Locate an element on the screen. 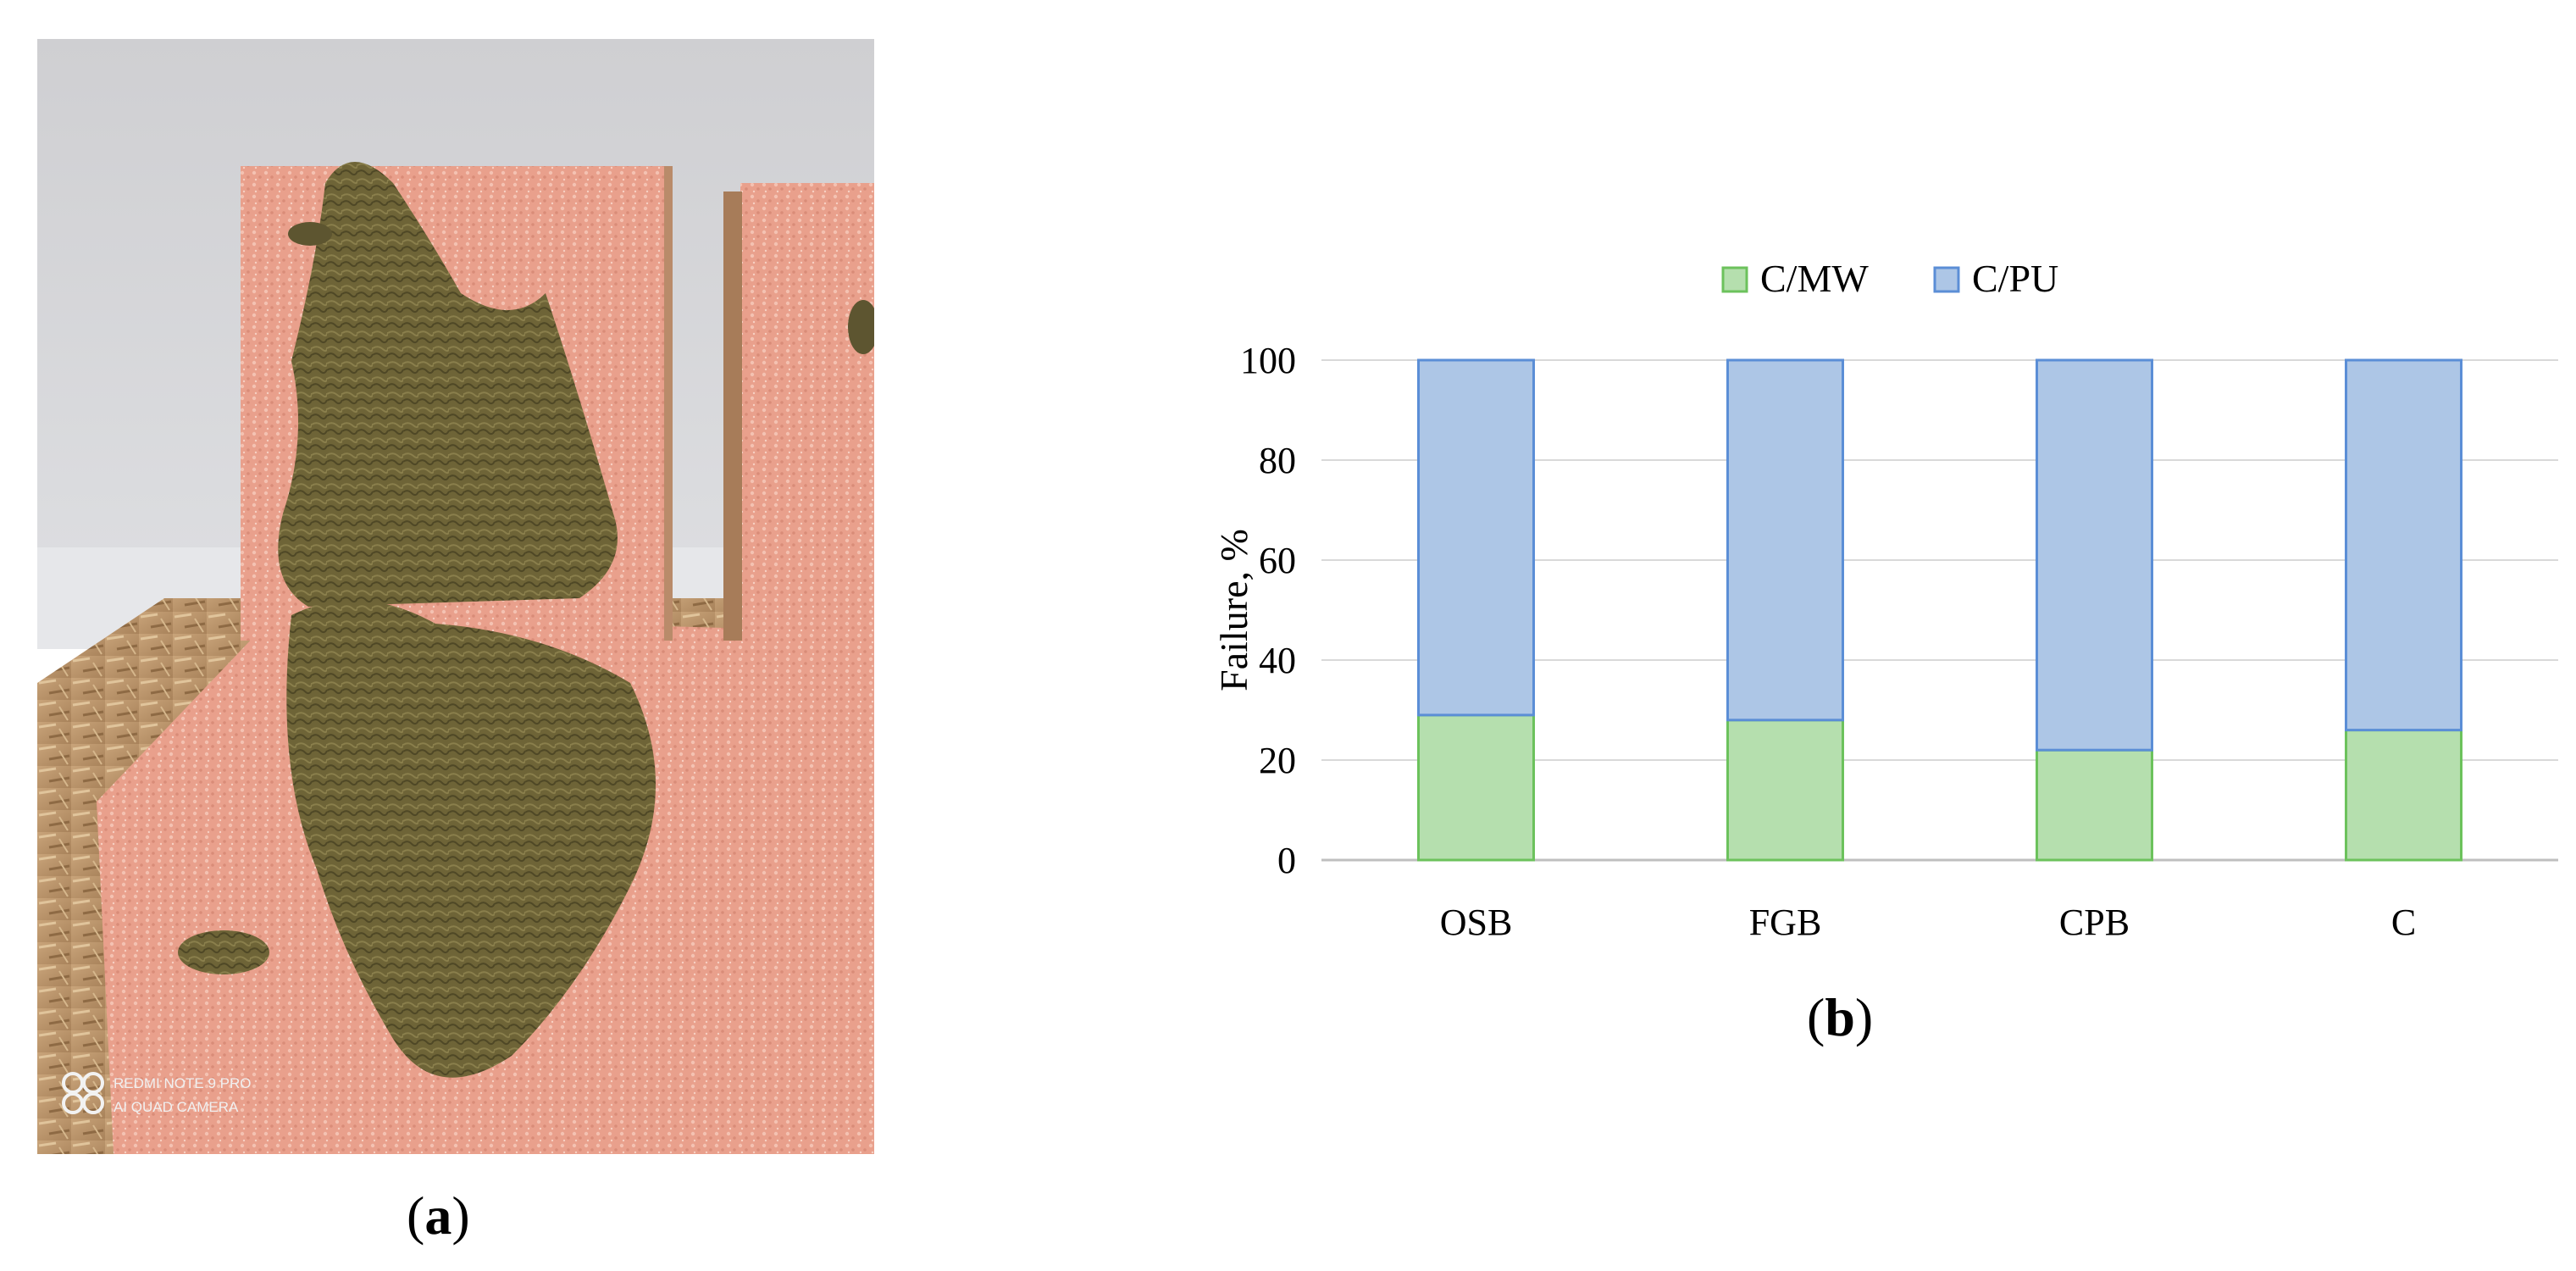 The height and width of the screenshot is (1271, 2576). chart-legend: C/MW C/PU is located at coordinates (1889, 278).